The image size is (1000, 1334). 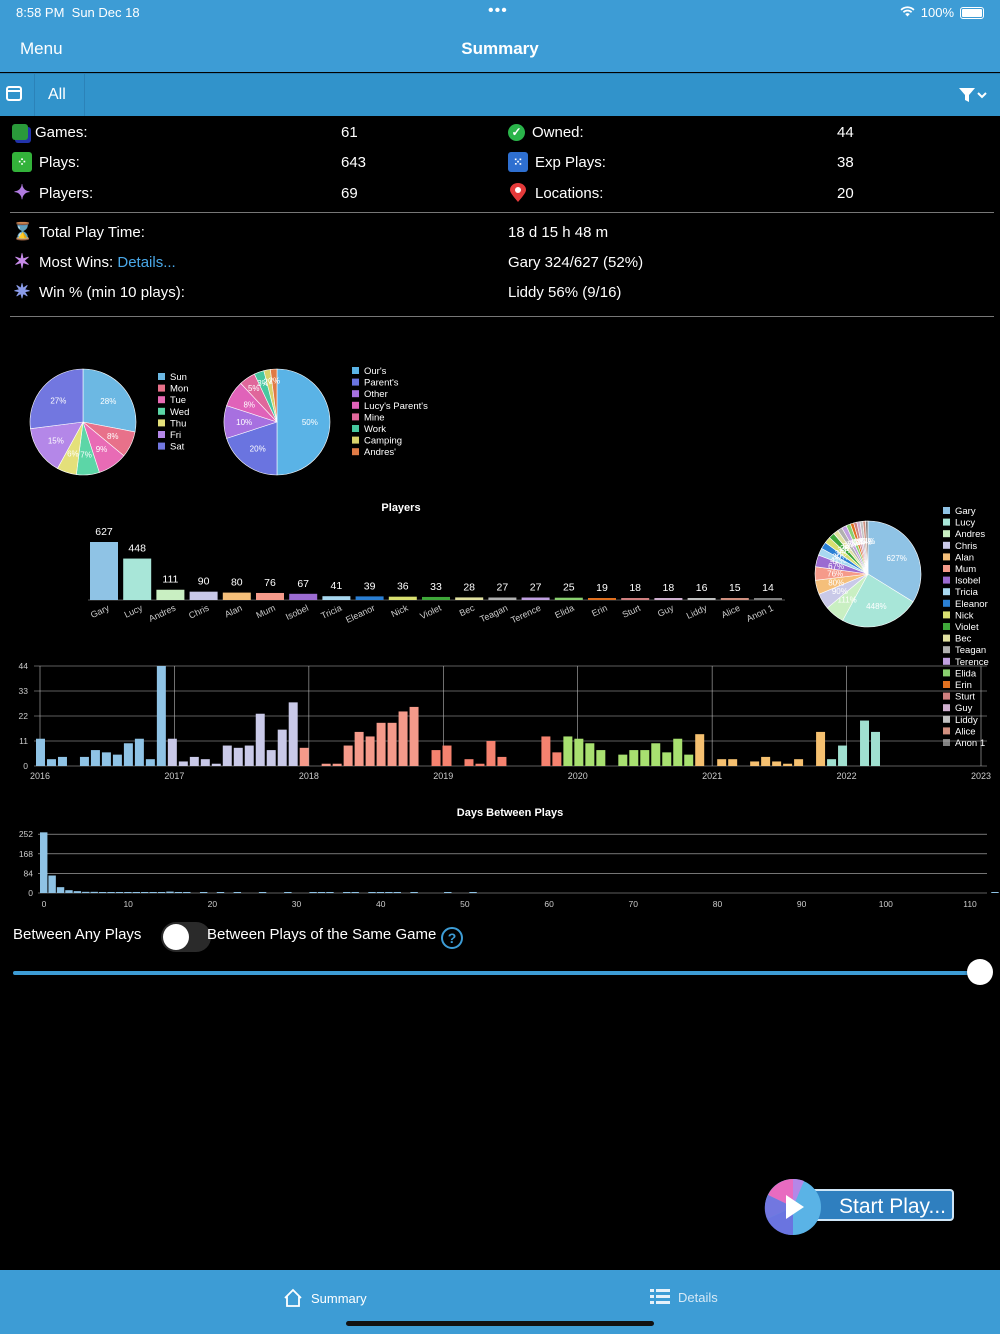 I want to click on players-bar-value: 27, so click(x=503, y=588).